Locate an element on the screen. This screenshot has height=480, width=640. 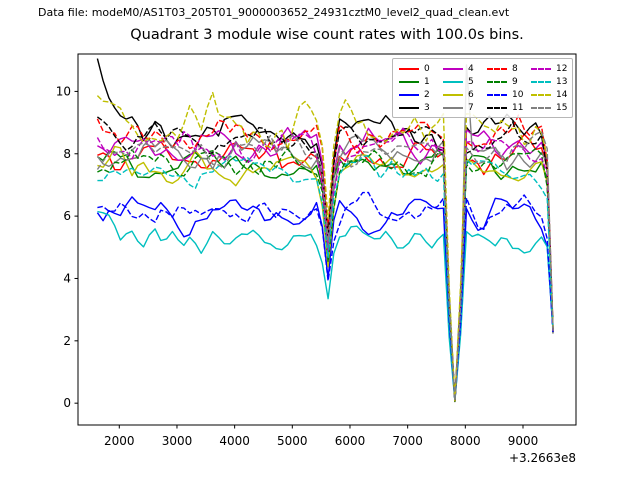
legend-entry-2: 2 is located at coordinates (417, 94).